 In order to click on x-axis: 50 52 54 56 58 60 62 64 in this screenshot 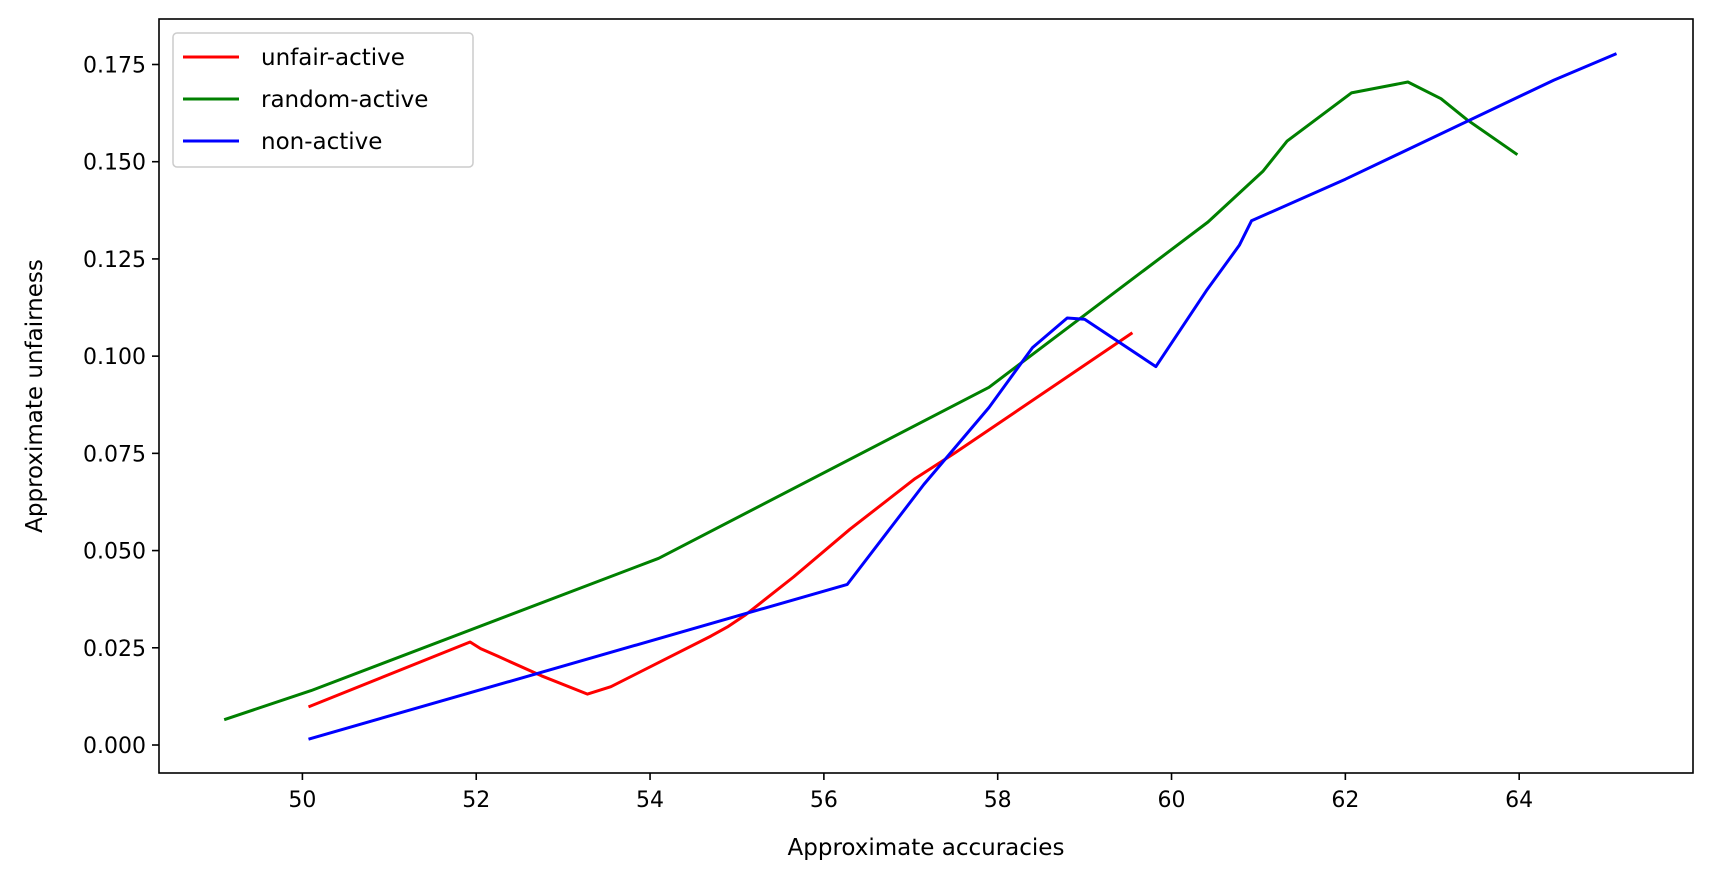, I will do `click(910, 793)`.